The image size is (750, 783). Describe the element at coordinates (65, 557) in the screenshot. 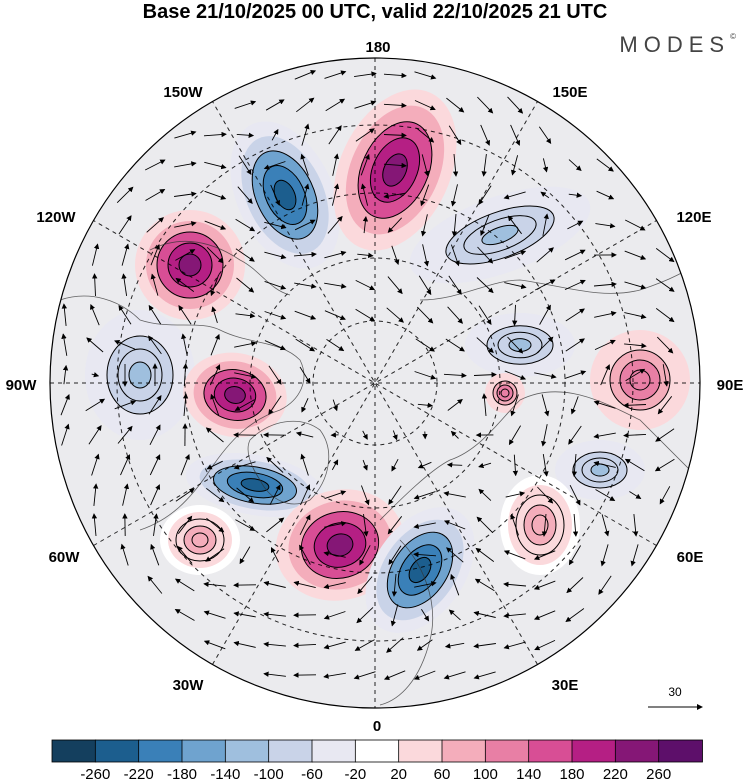

I see `lon-label-60w: 60W` at that location.